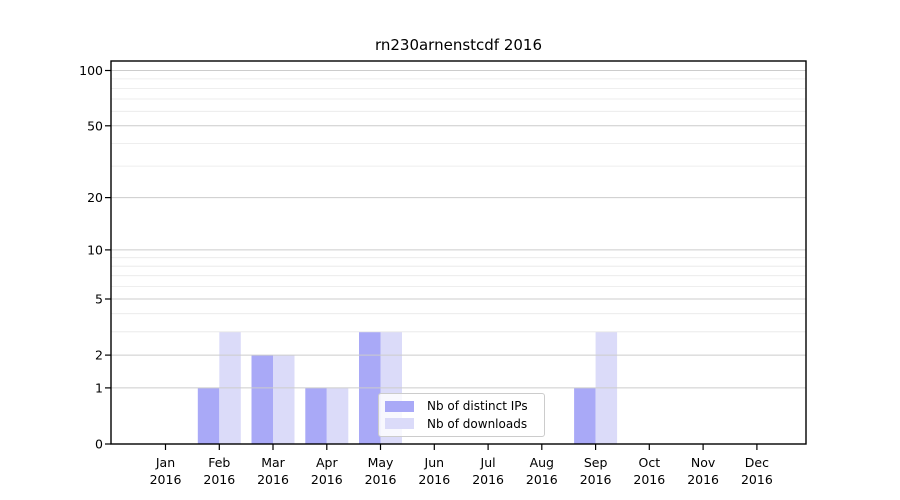  I want to click on chart-title: rn230arnenstcdf 2016, so click(458, 45).